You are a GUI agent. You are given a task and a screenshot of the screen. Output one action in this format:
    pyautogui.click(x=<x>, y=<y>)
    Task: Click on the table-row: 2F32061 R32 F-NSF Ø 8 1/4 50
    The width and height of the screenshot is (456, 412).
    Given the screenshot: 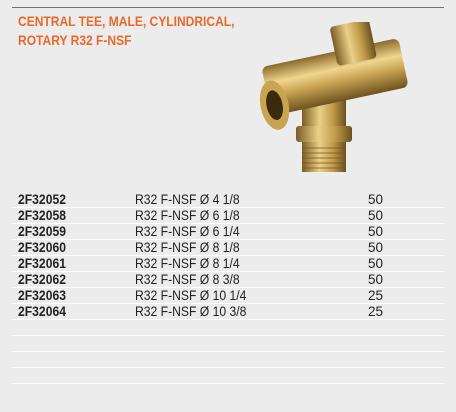 What is the action you would take?
    pyautogui.click(x=228, y=264)
    